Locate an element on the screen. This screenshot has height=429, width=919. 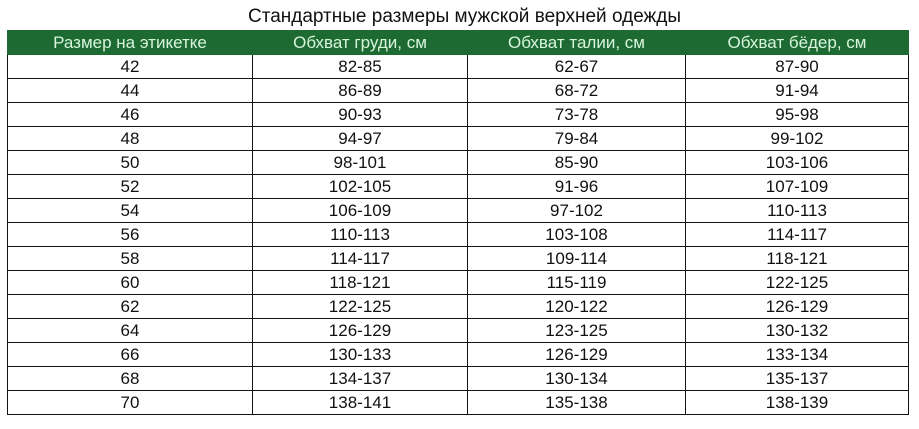
cell-chest: 130-133 is located at coordinates (360, 354).